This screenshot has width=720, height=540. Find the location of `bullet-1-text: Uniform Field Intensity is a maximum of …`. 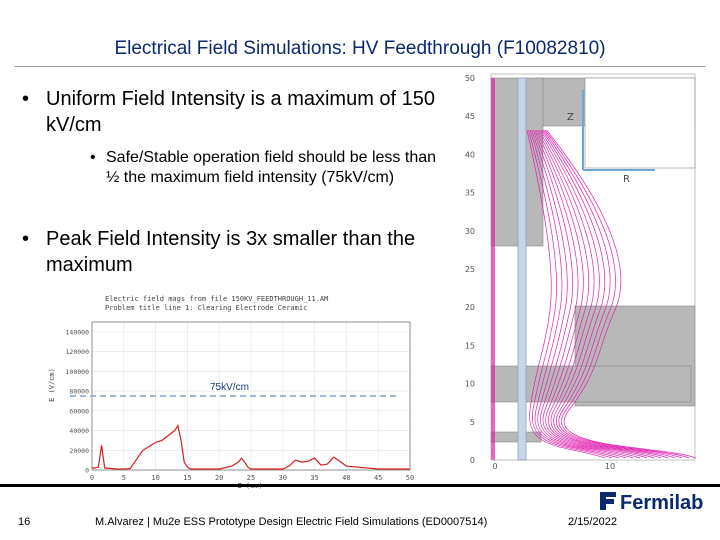

bullet-1-text: Uniform Field Intensity is a maximum of … is located at coordinates (241, 112).